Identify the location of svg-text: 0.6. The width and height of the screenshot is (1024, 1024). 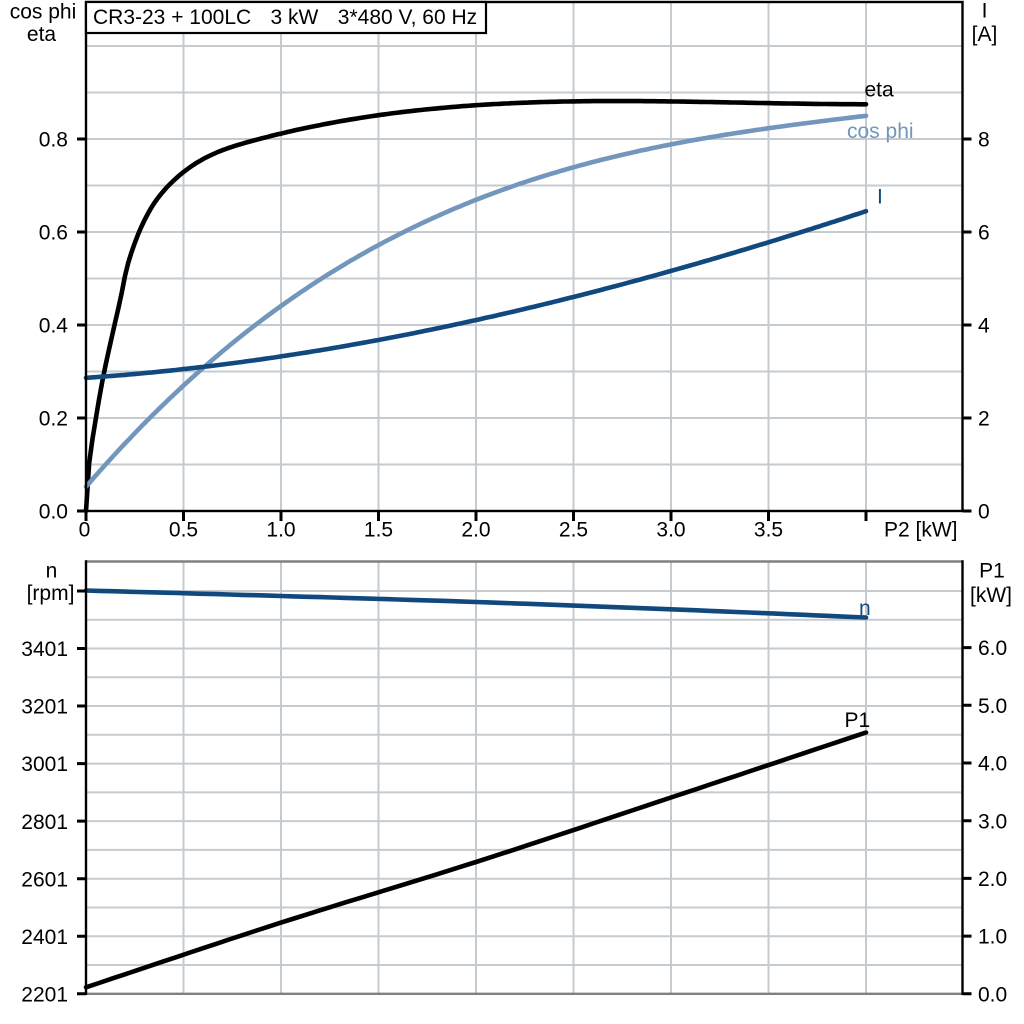
(53, 233).